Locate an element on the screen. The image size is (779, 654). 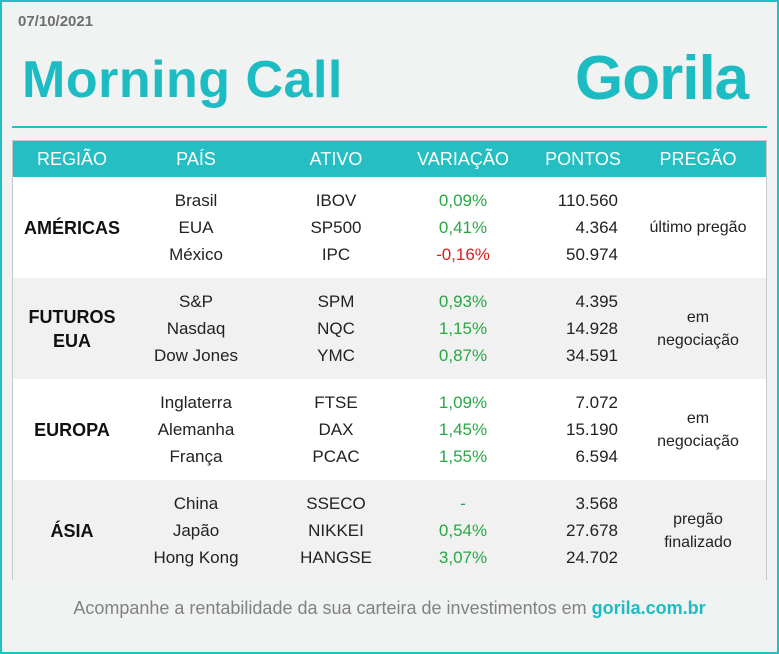
country-cell: Inglaterra is located at coordinates (196, 402).